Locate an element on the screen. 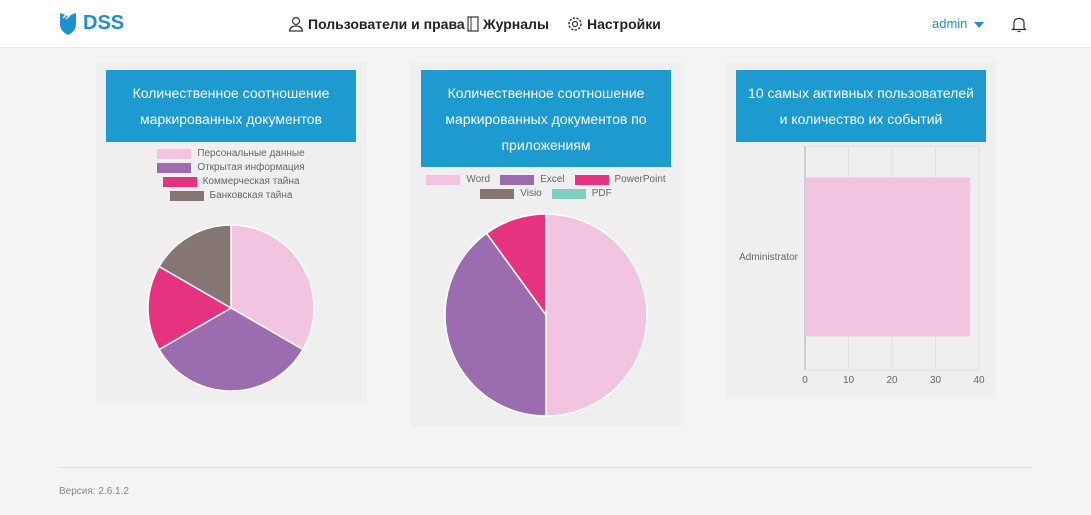  legend-item: Открытая информация is located at coordinates (231, 167).